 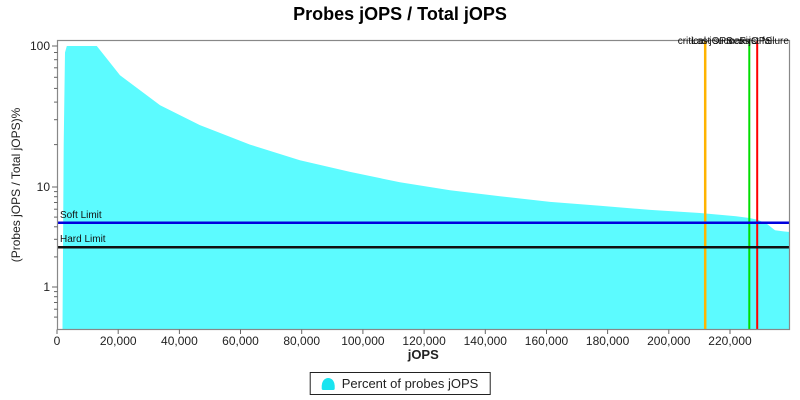 I want to click on y-tick-label: 100, so click(x=39, y=46).